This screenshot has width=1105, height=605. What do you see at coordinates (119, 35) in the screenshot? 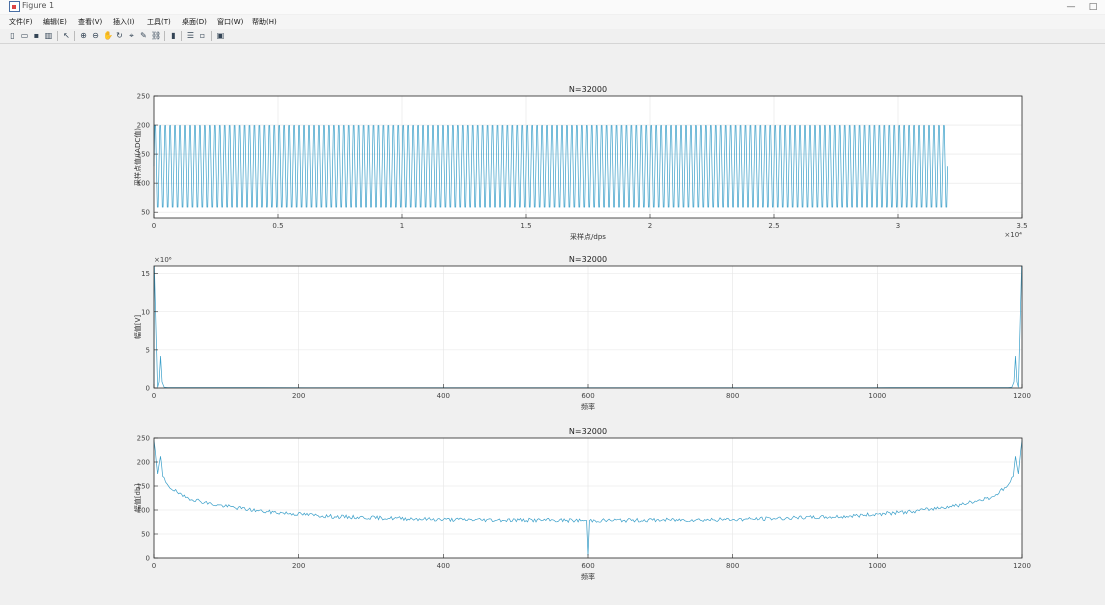
I see `rotate-icon: ↻` at bounding box center [119, 35].